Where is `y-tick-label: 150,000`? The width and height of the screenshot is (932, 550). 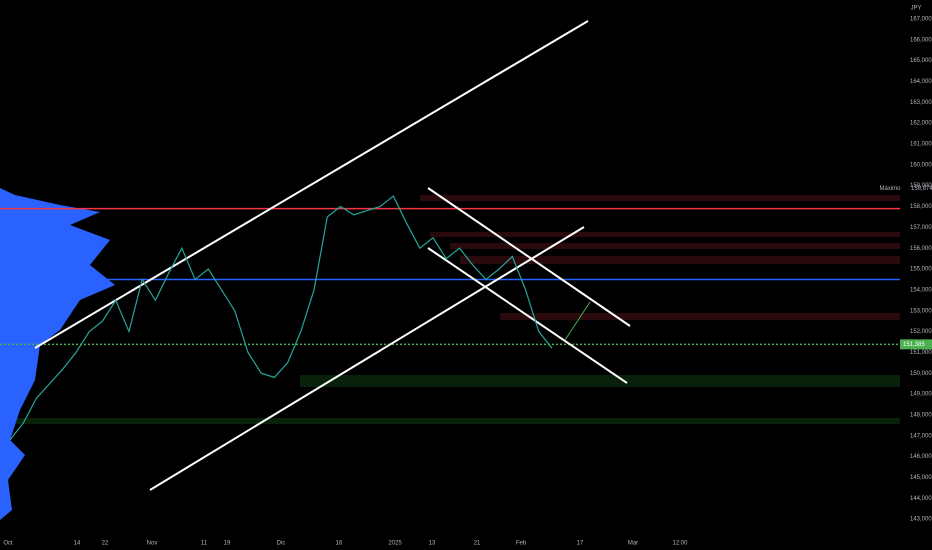 y-tick-label: 150,000 is located at coordinates (921, 374).